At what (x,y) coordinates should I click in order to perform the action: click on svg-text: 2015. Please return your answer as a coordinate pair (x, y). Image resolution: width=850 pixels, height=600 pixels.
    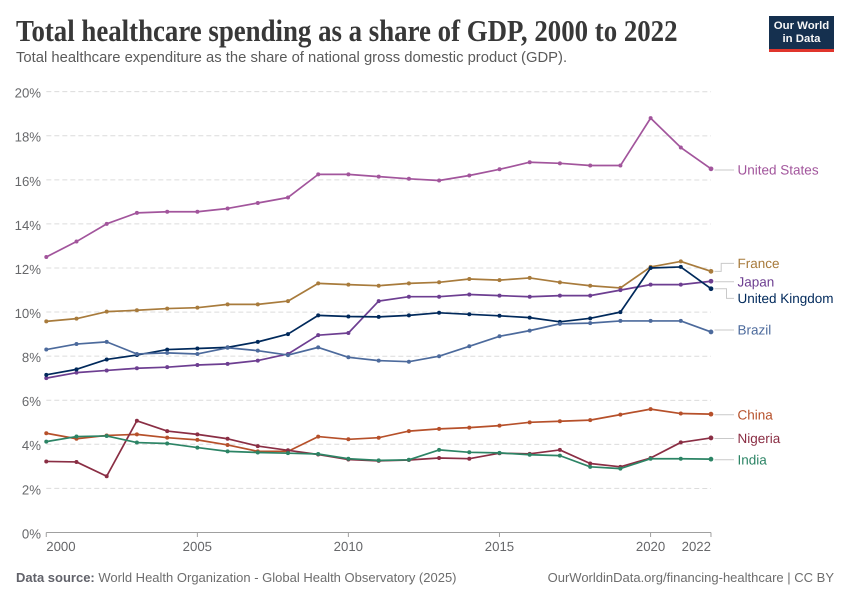
    Looking at the image, I should click on (499, 546).